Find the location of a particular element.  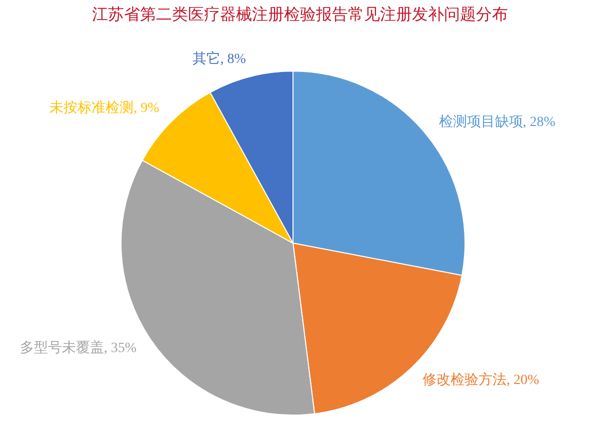

slice-label: 检测项目缺项, 28% is located at coordinates (497, 122).